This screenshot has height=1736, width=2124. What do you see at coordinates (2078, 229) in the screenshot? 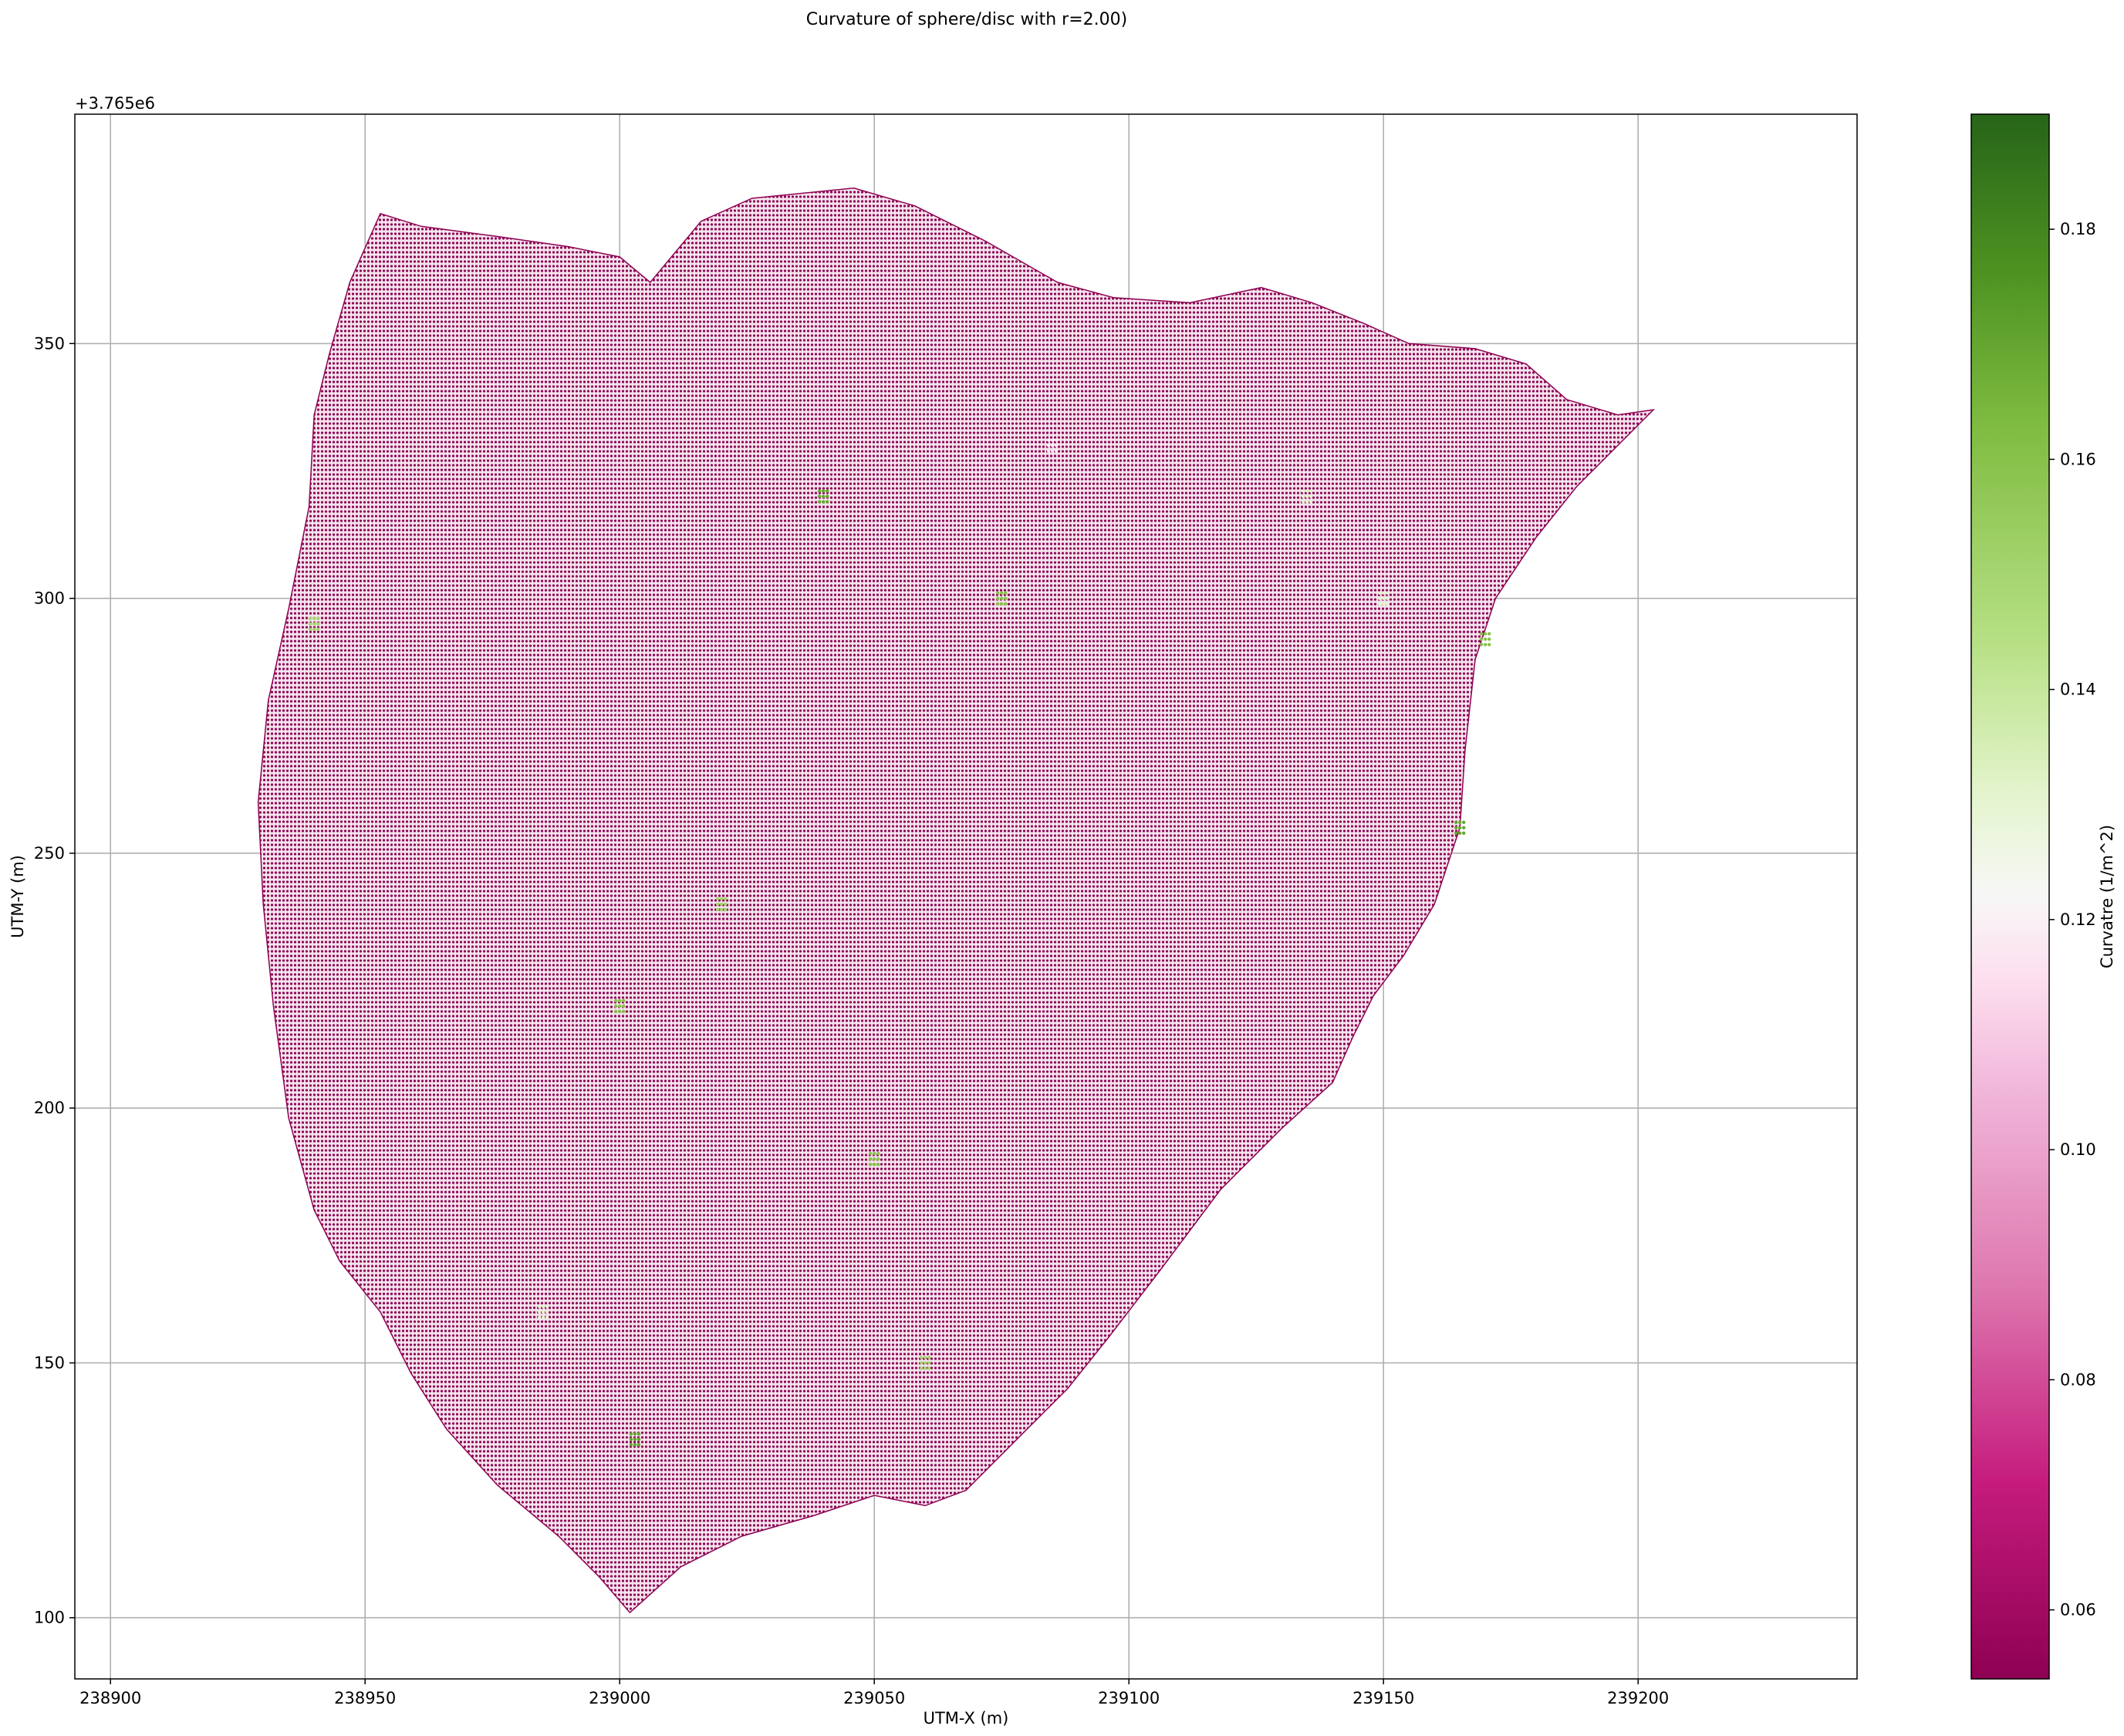
I see `colorbar-tick-label: 0.18` at bounding box center [2078, 229].